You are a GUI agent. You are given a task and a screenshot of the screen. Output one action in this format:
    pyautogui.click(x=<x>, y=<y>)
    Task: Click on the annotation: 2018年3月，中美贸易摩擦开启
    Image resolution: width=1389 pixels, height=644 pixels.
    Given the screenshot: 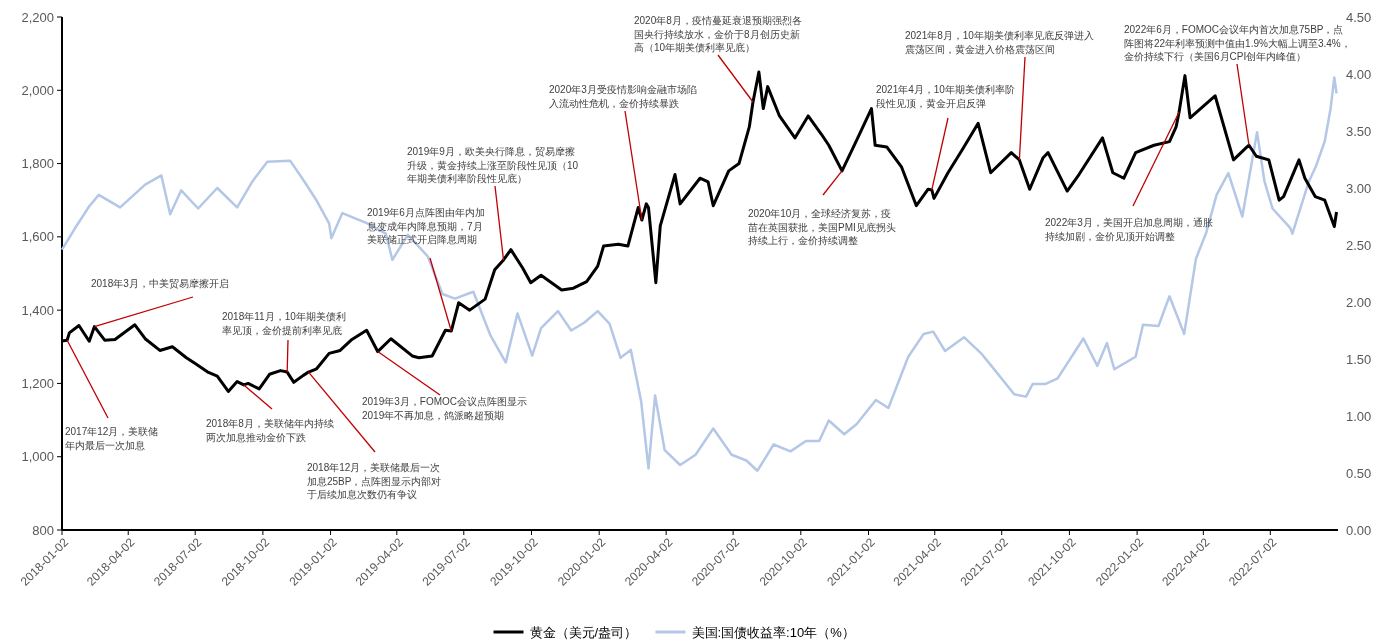 What is the action you would take?
    pyautogui.click(x=160, y=283)
    